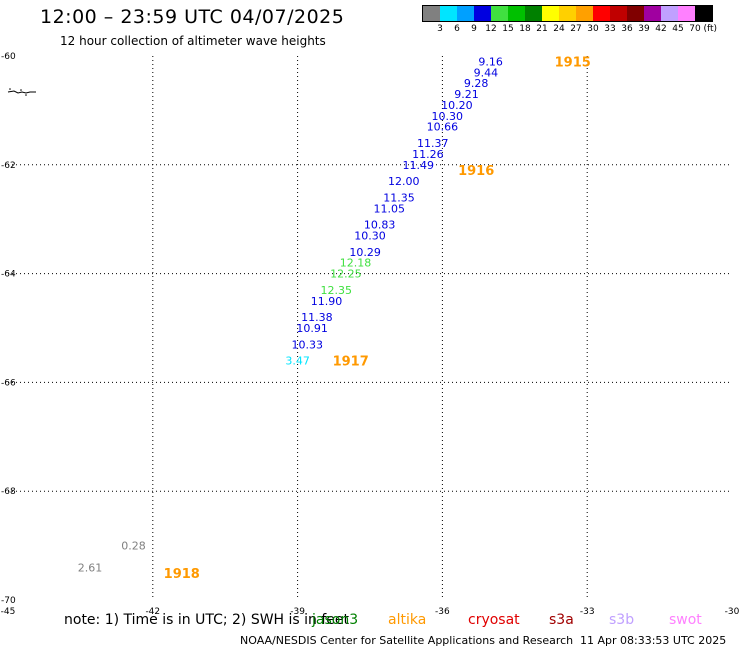  I want to click on x-tick-label: -36, so click(442, 612).